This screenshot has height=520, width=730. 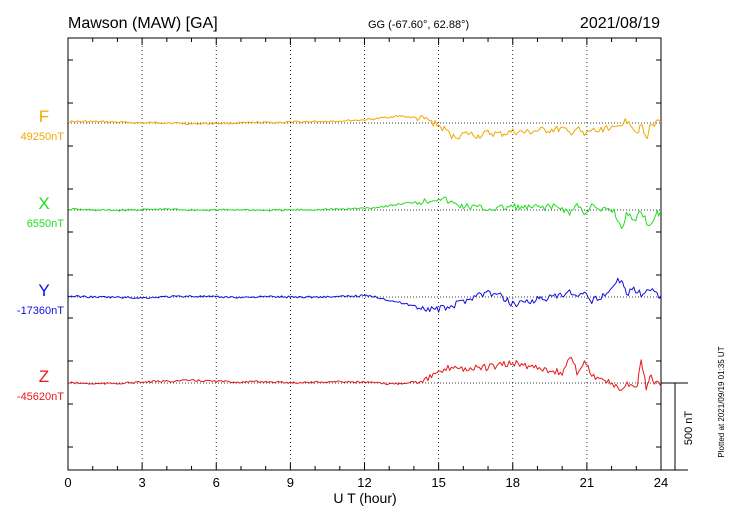 What do you see at coordinates (364, 373) in the screenshot?
I see `trace-Z` at bounding box center [364, 373].